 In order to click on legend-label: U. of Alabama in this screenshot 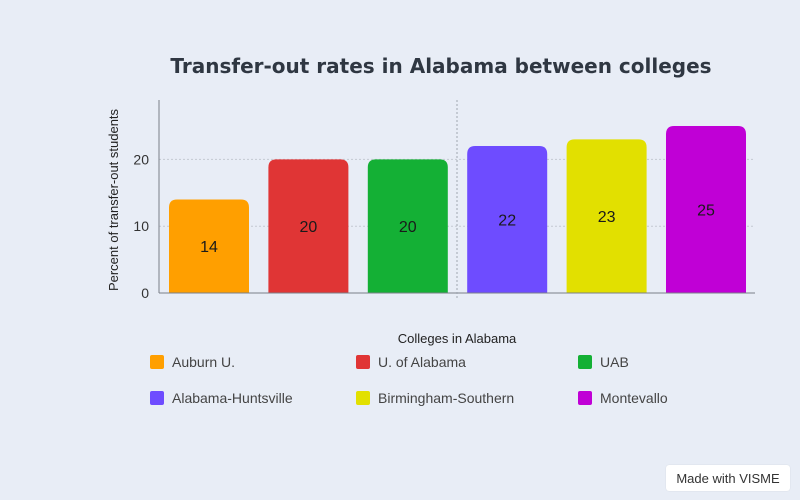, I will do `click(422, 362)`.